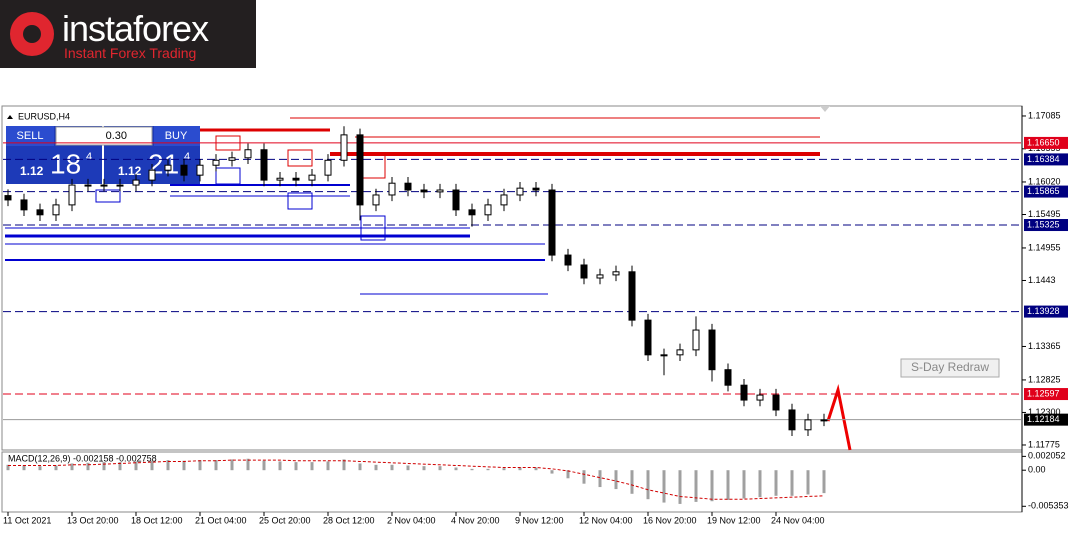 The width and height of the screenshot is (1070, 533). What do you see at coordinates (1044, 379) in the screenshot?
I see `y-tick-label: 1.12825` at bounding box center [1044, 379].